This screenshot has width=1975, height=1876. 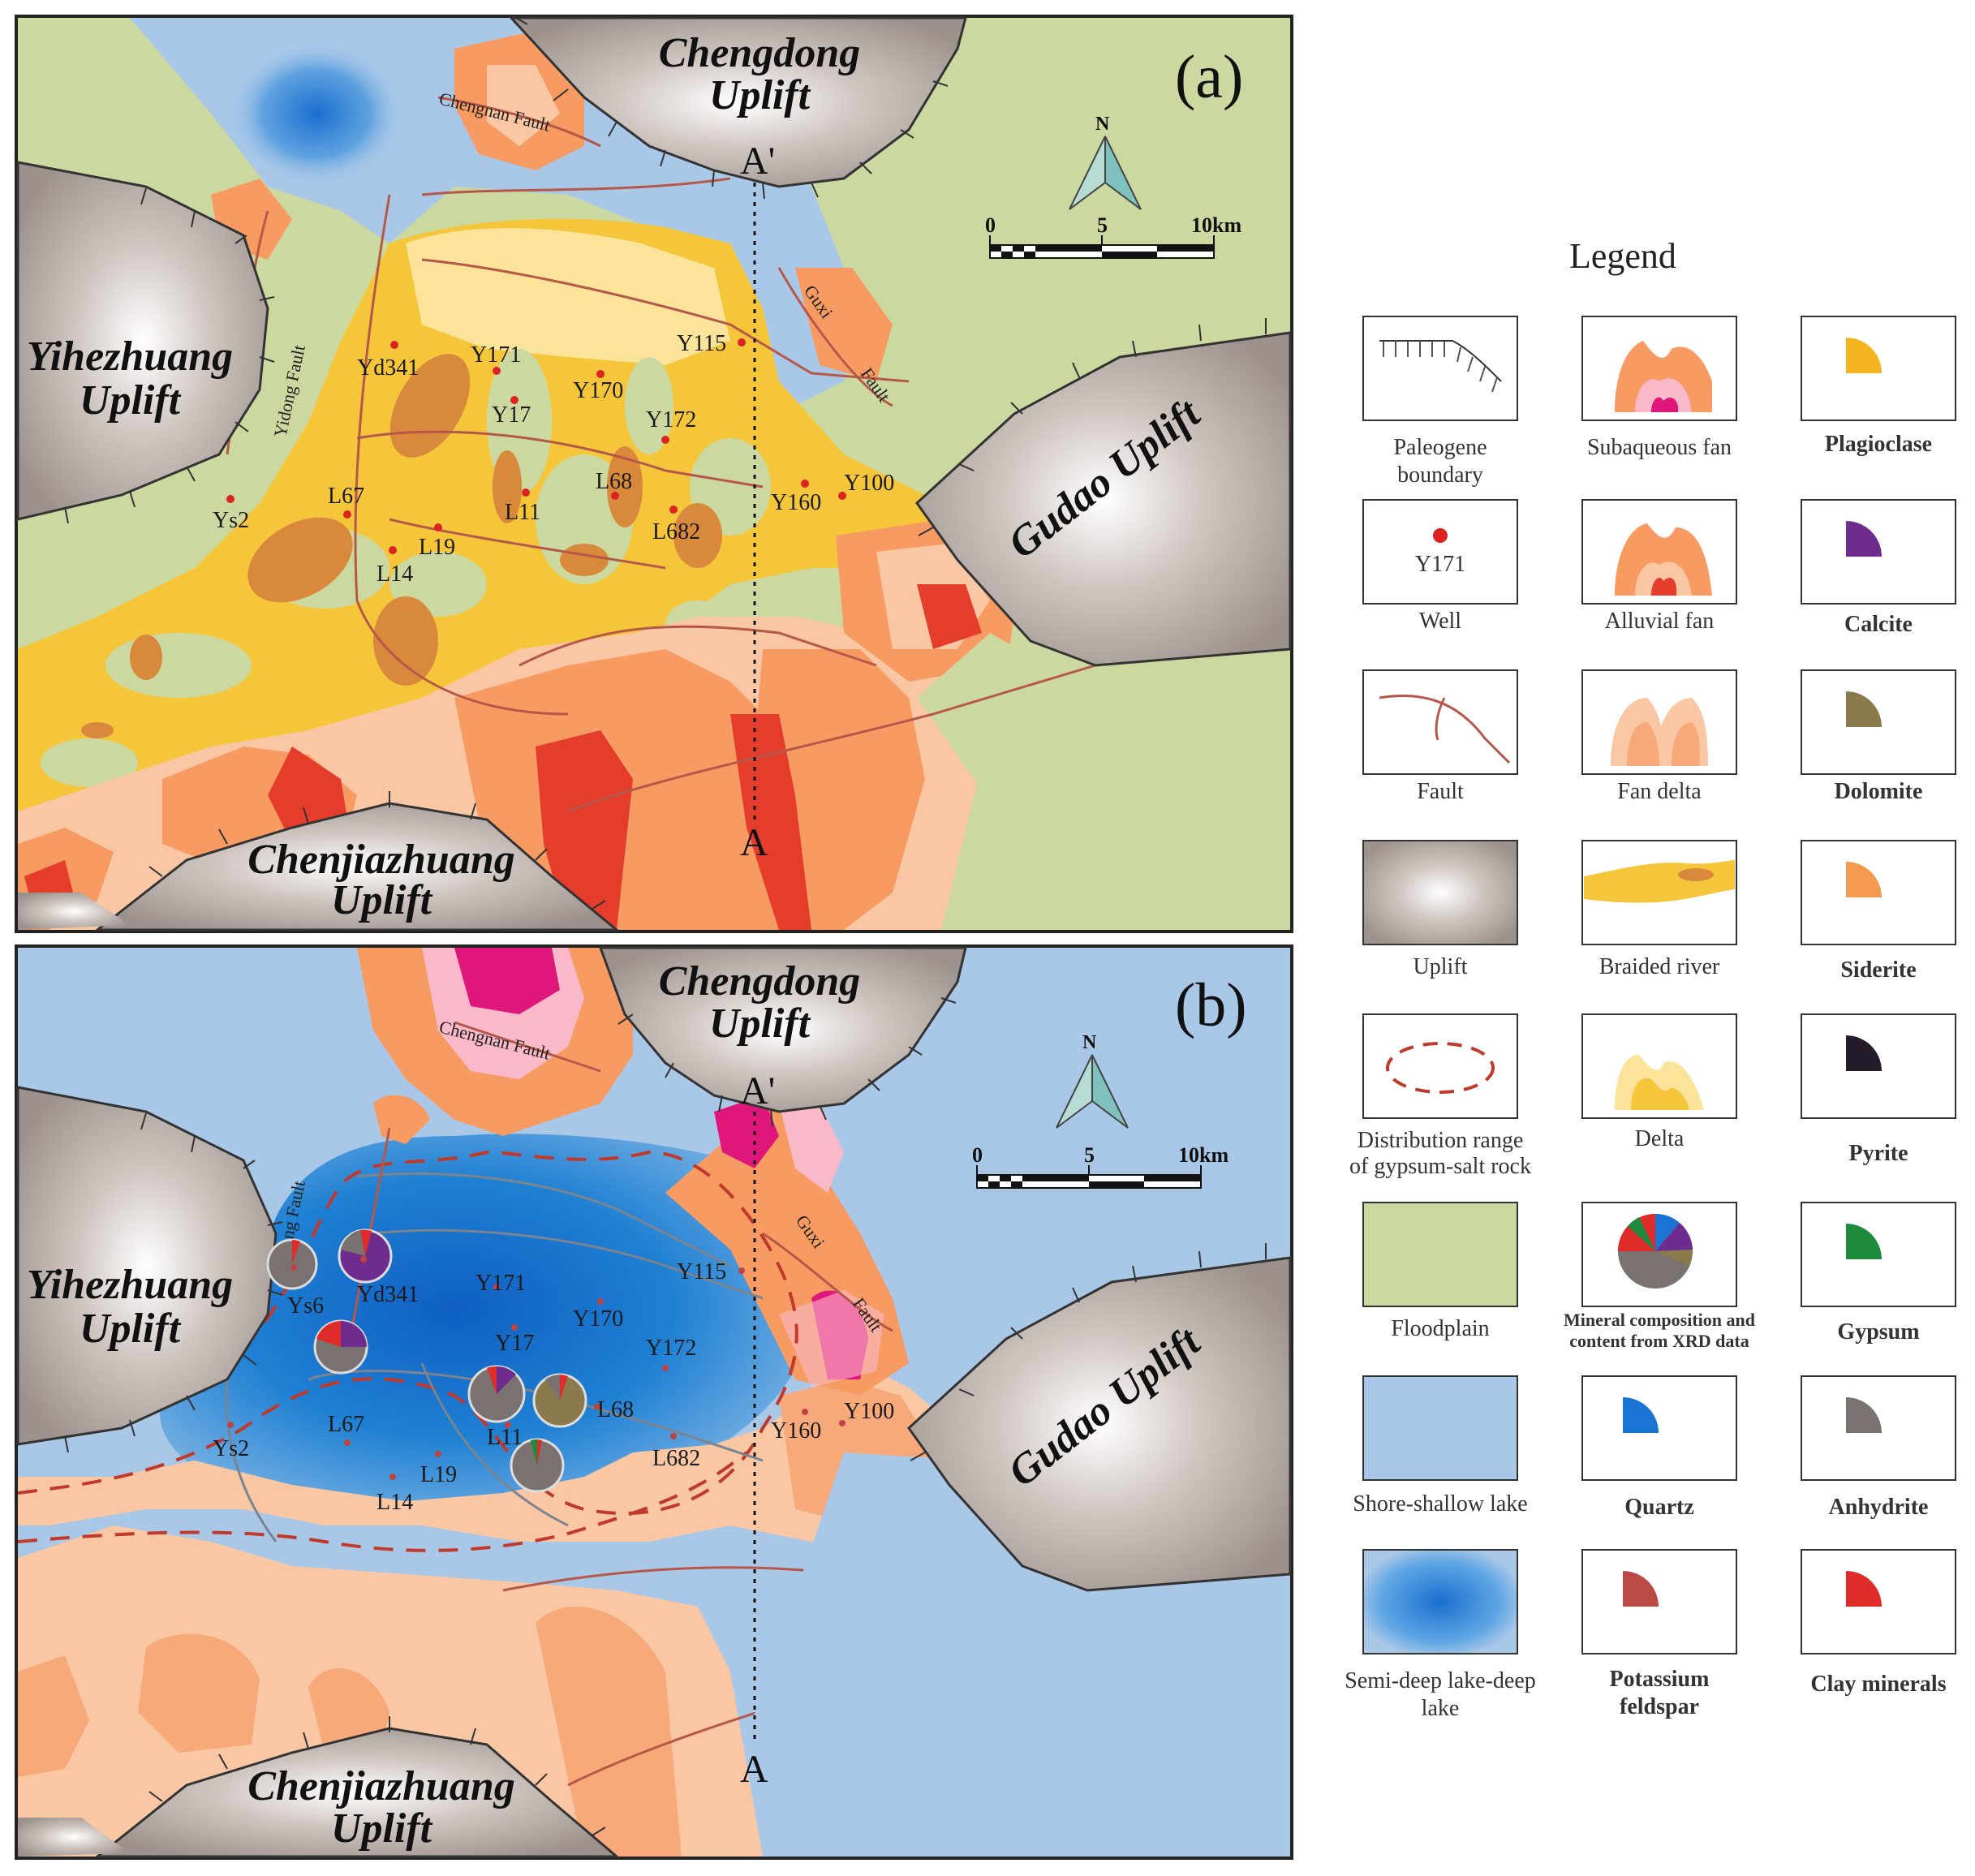 I want to click on deep-lake-spot, so click(x=316, y=114).